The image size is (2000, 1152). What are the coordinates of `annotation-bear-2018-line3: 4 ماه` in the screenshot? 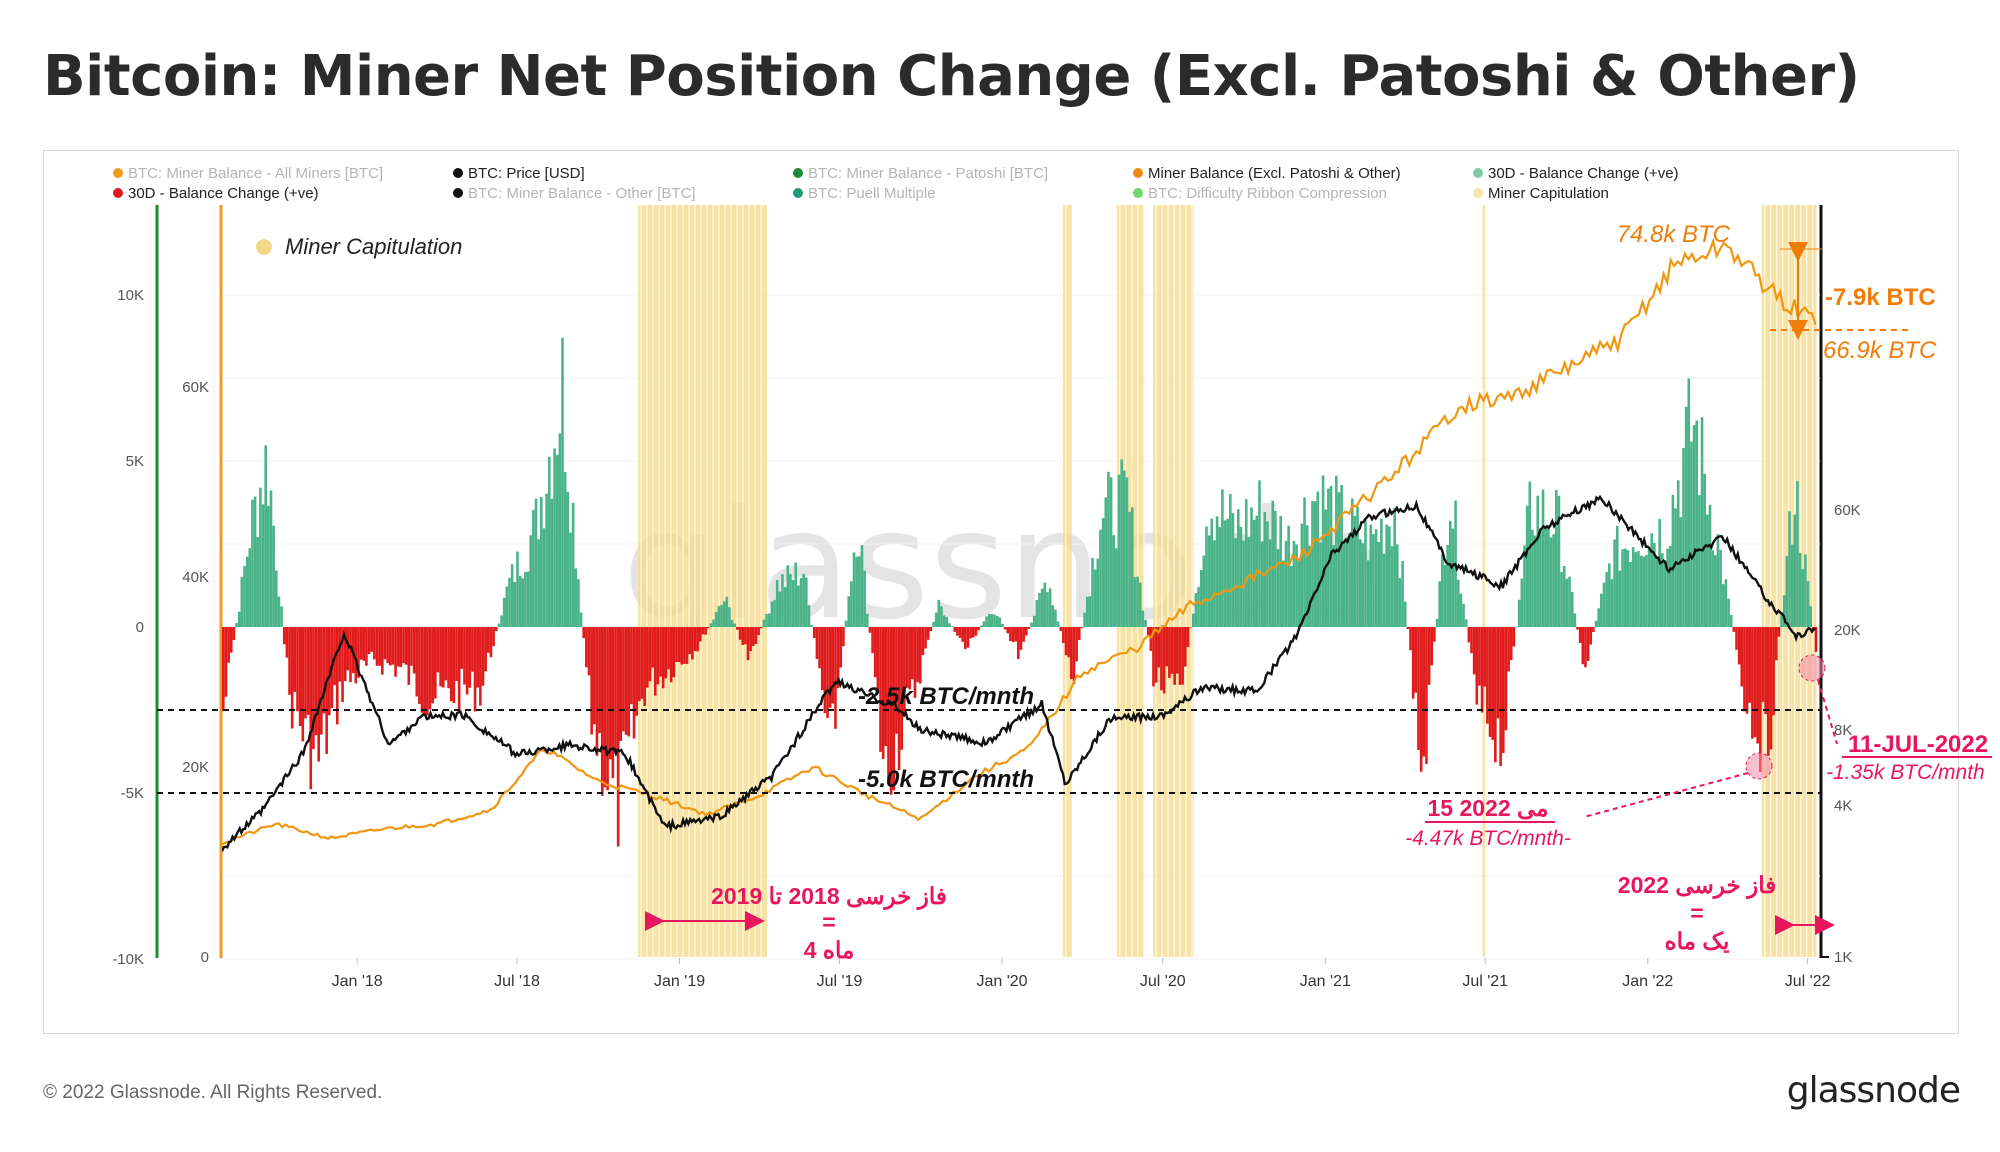 It's located at (829, 950).